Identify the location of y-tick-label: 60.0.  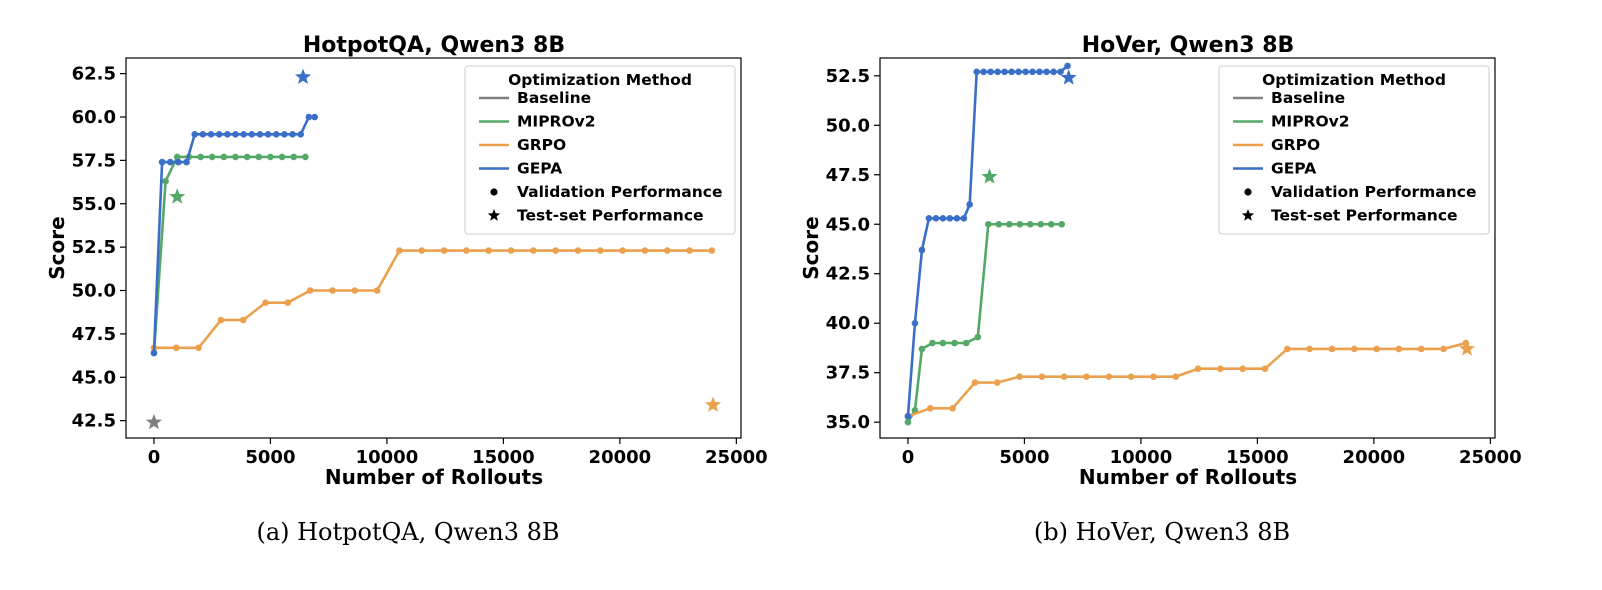
(94, 117).